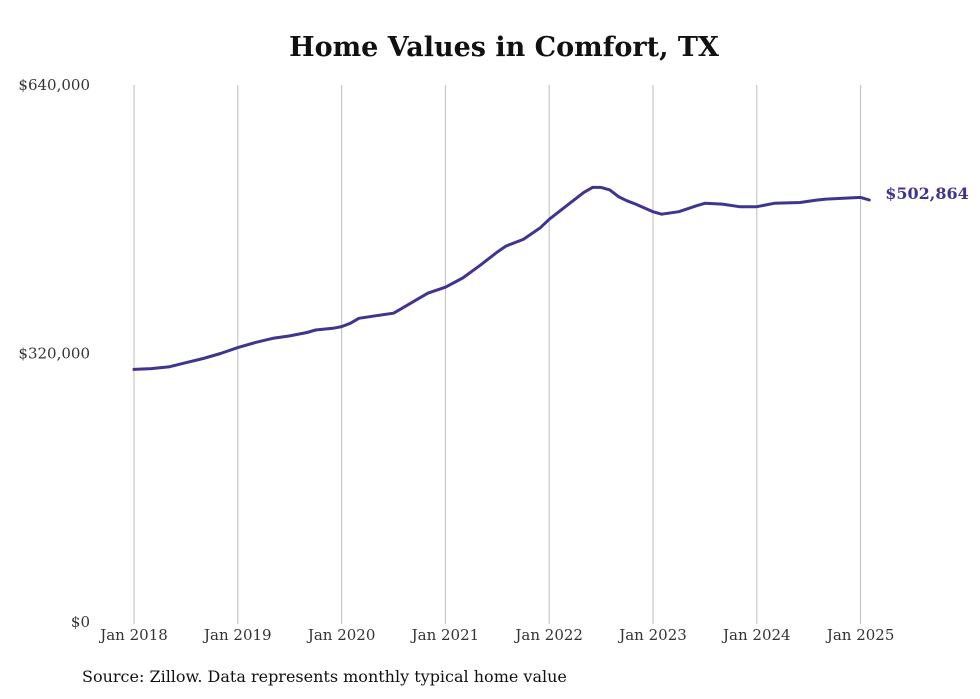 The image size is (980, 699). What do you see at coordinates (133, 635) in the screenshot?
I see `x-tick-label: Jan 2018` at bounding box center [133, 635].